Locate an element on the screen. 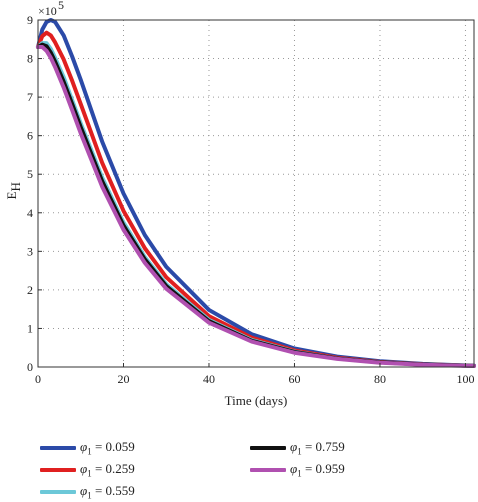 This screenshot has width=478, height=502. y-tick-label: 4 is located at coordinates (30, 213).